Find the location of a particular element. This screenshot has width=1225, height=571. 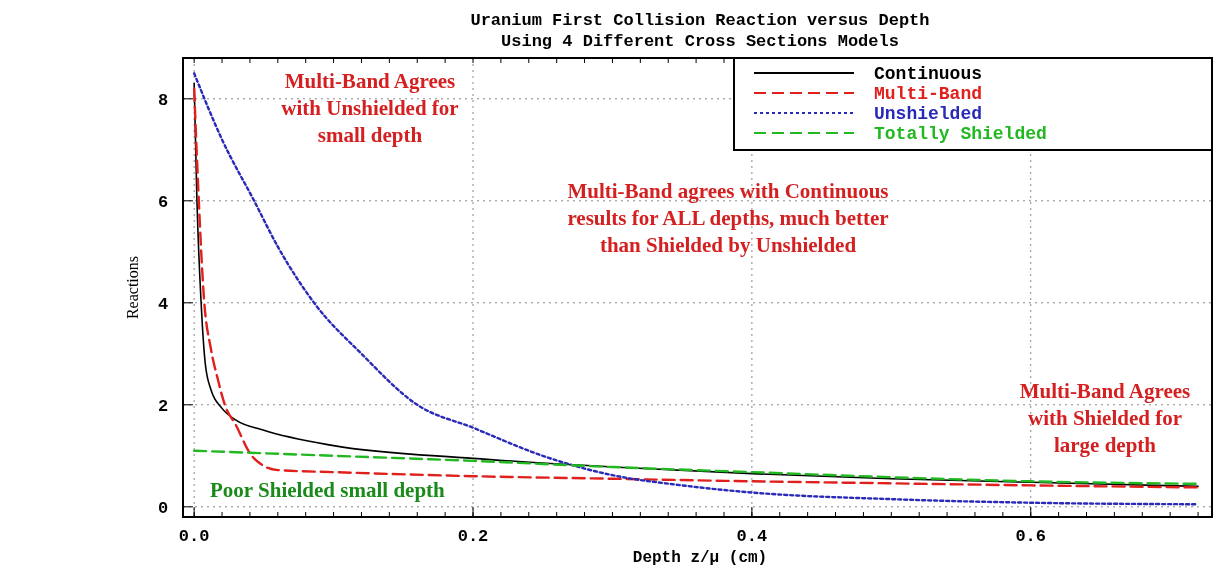

text: Multi-Band is located at coordinates (928, 94).